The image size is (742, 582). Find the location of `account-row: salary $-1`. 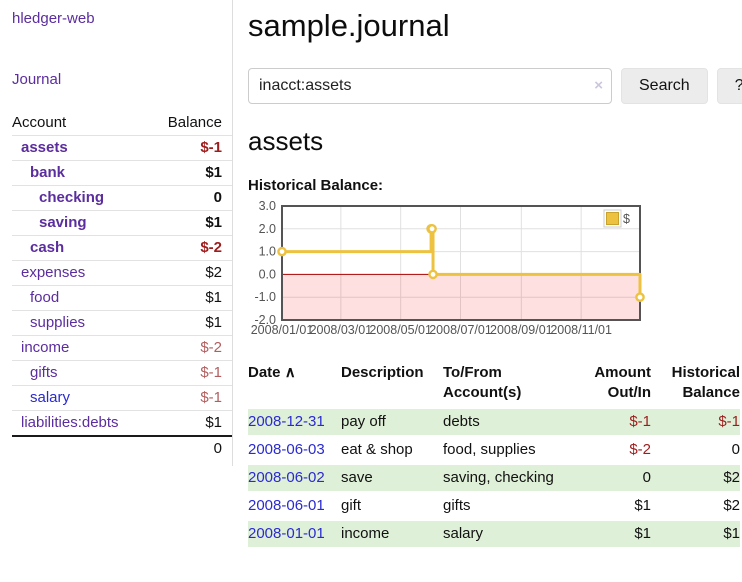

account-row: salary $-1 is located at coordinates (122, 397).